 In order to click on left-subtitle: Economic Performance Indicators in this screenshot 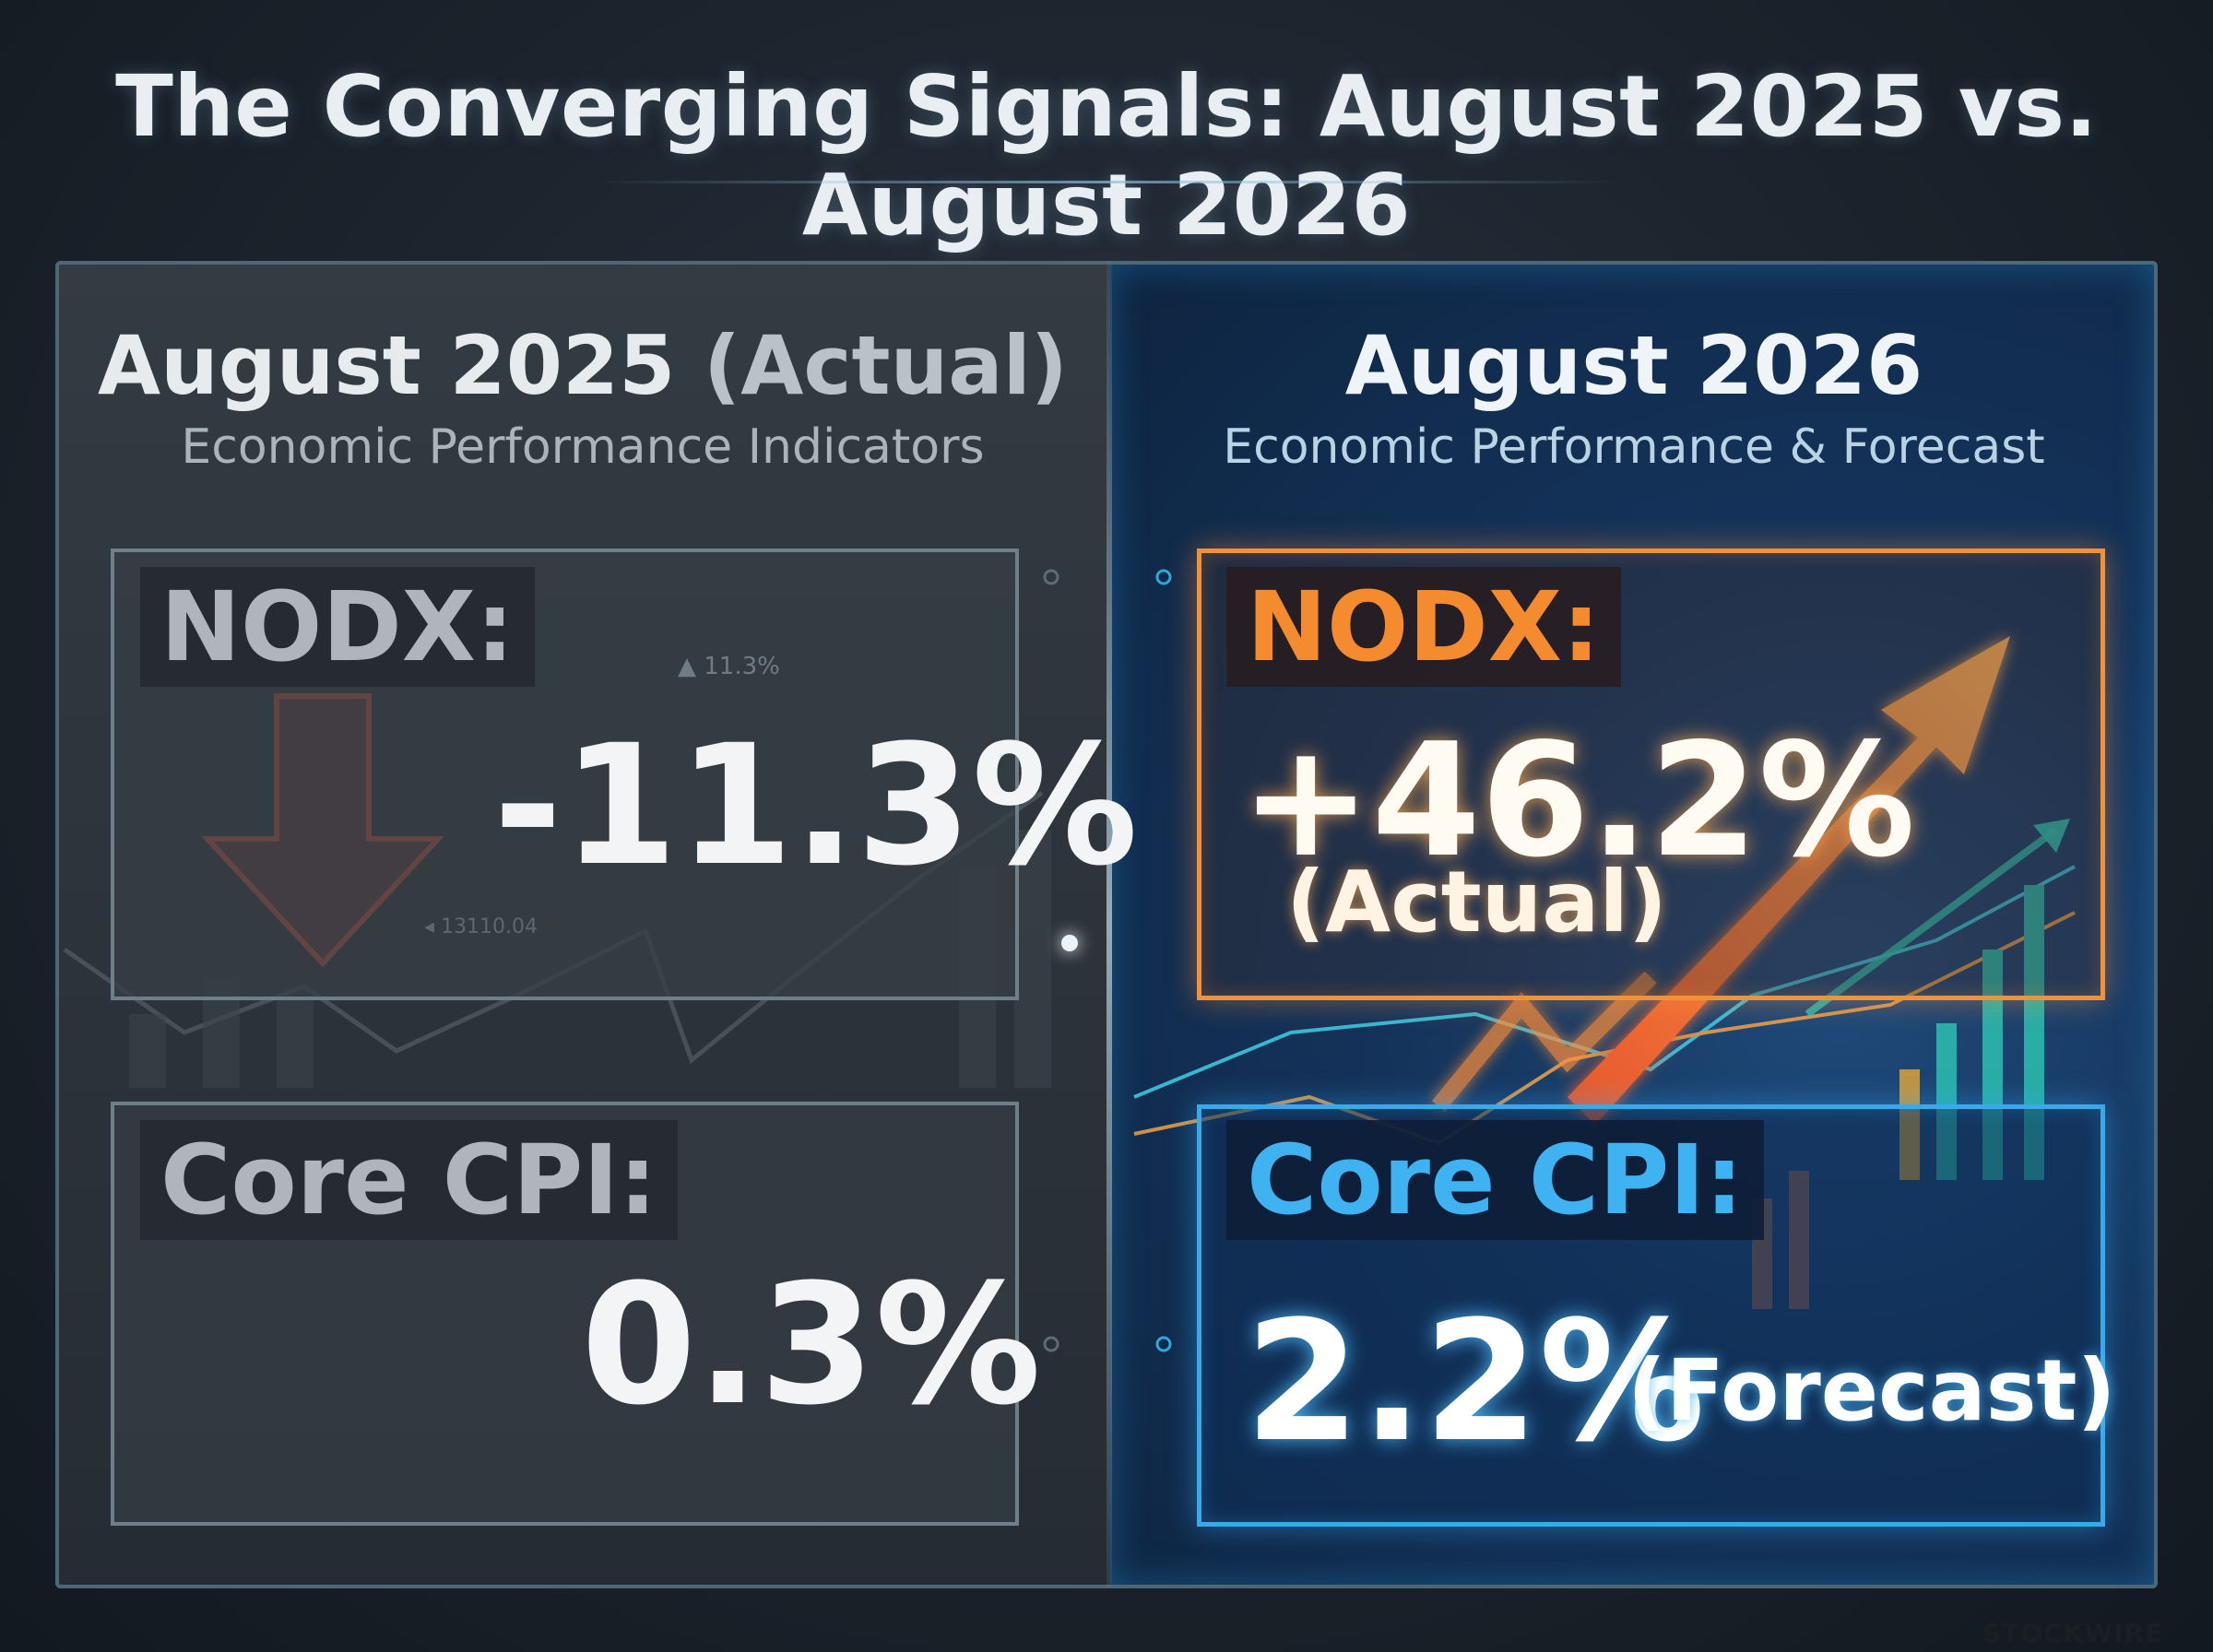, I will do `click(583, 447)`.